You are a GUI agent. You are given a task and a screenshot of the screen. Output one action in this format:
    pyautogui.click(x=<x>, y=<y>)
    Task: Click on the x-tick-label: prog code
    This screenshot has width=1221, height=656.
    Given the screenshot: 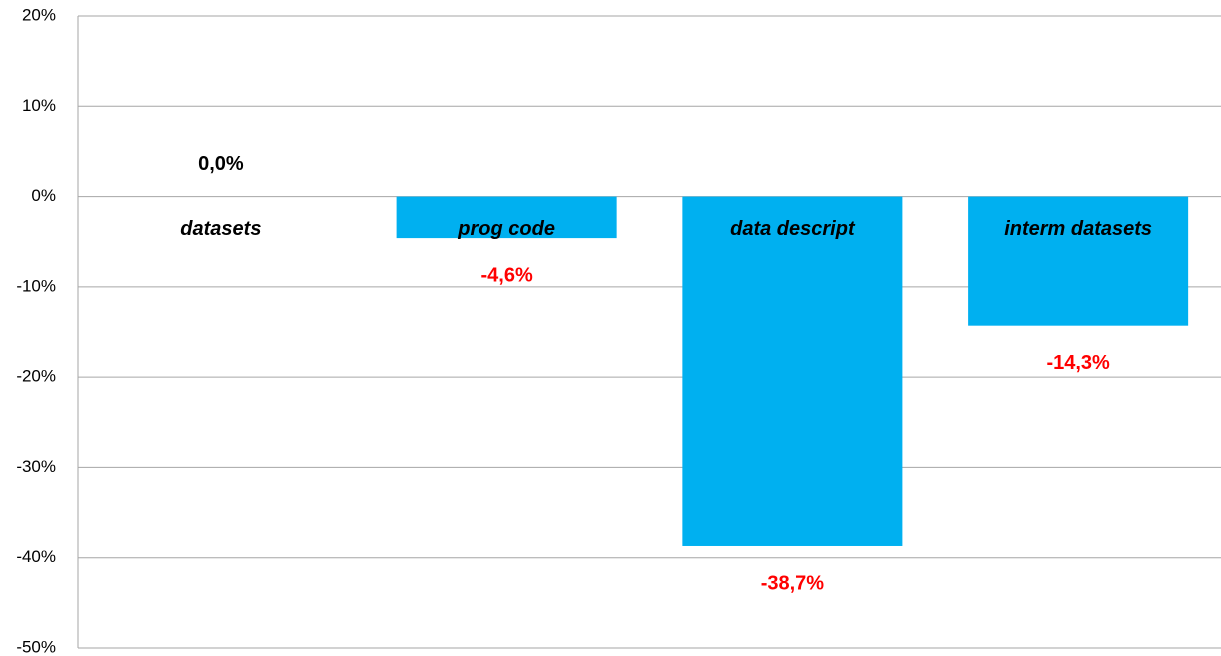 What is the action you would take?
    pyautogui.click(x=506, y=229)
    